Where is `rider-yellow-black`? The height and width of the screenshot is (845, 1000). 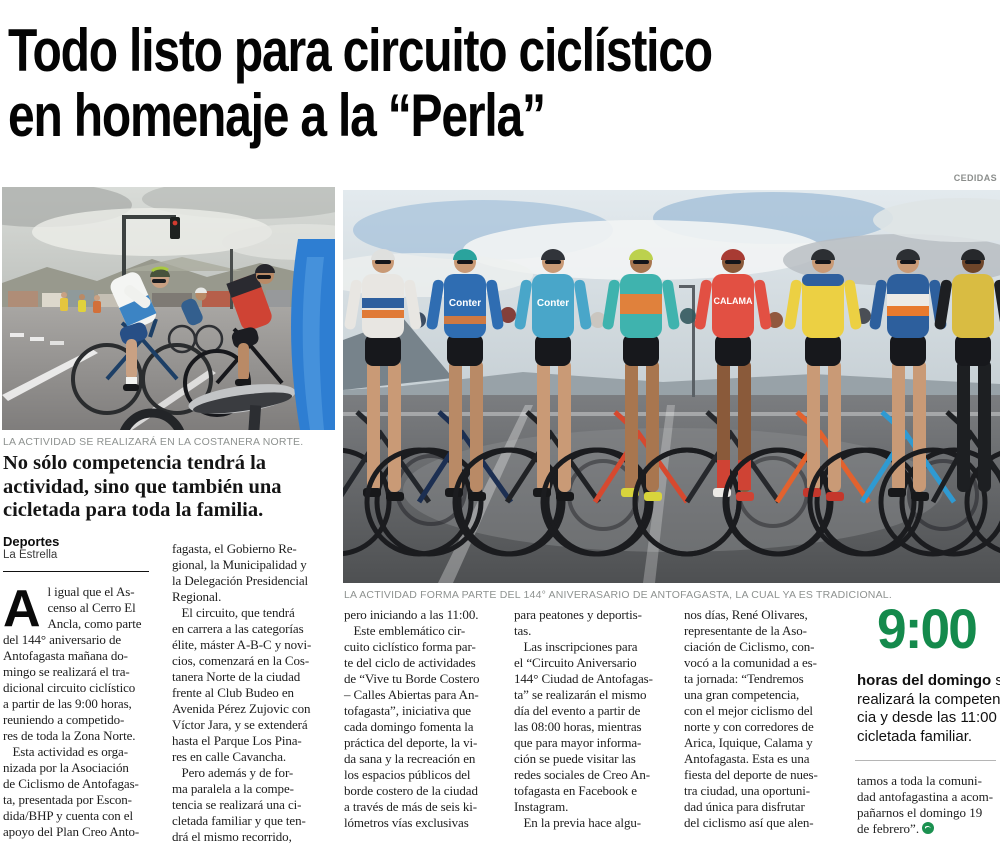
rider-yellow-black is located at coordinates (939, 403).